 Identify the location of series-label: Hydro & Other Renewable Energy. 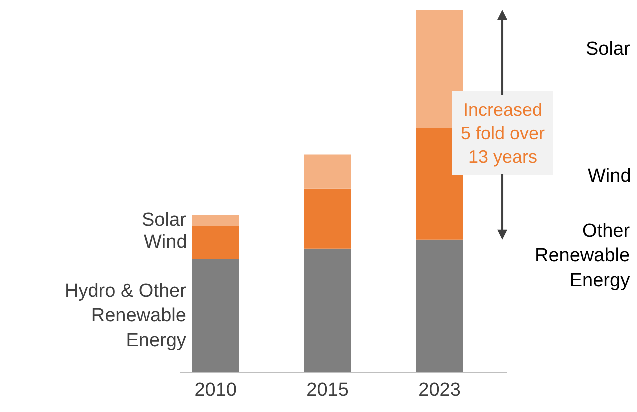
(126, 316).